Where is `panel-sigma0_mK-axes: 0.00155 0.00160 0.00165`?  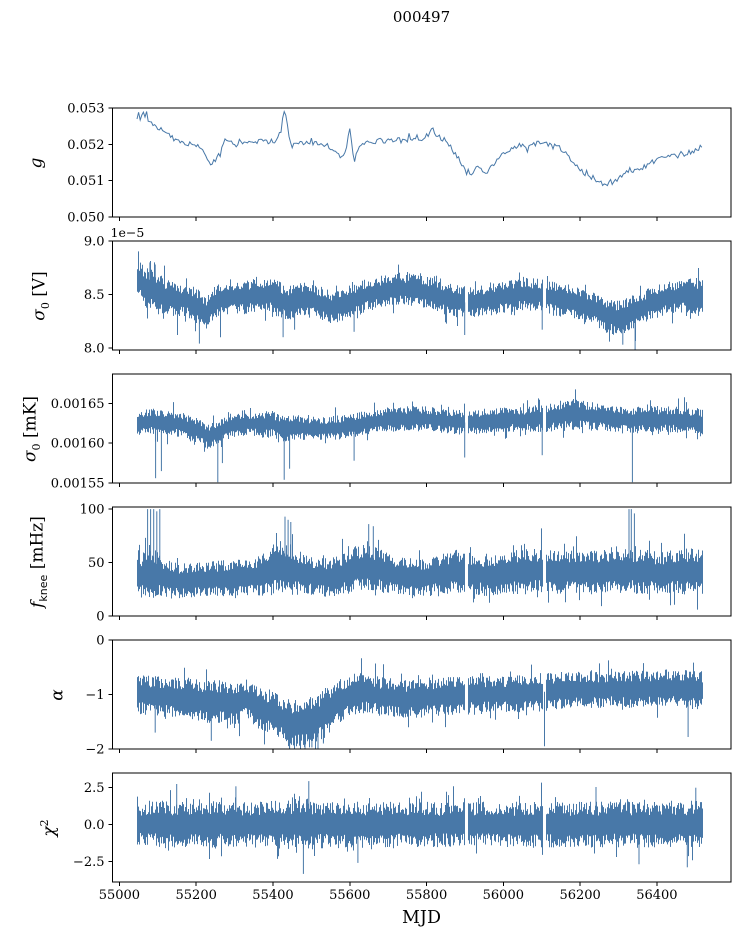 panel-sigma0_mK-axes: 0.00155 0.00160 0.00165 is located at coordinates (391, 432).